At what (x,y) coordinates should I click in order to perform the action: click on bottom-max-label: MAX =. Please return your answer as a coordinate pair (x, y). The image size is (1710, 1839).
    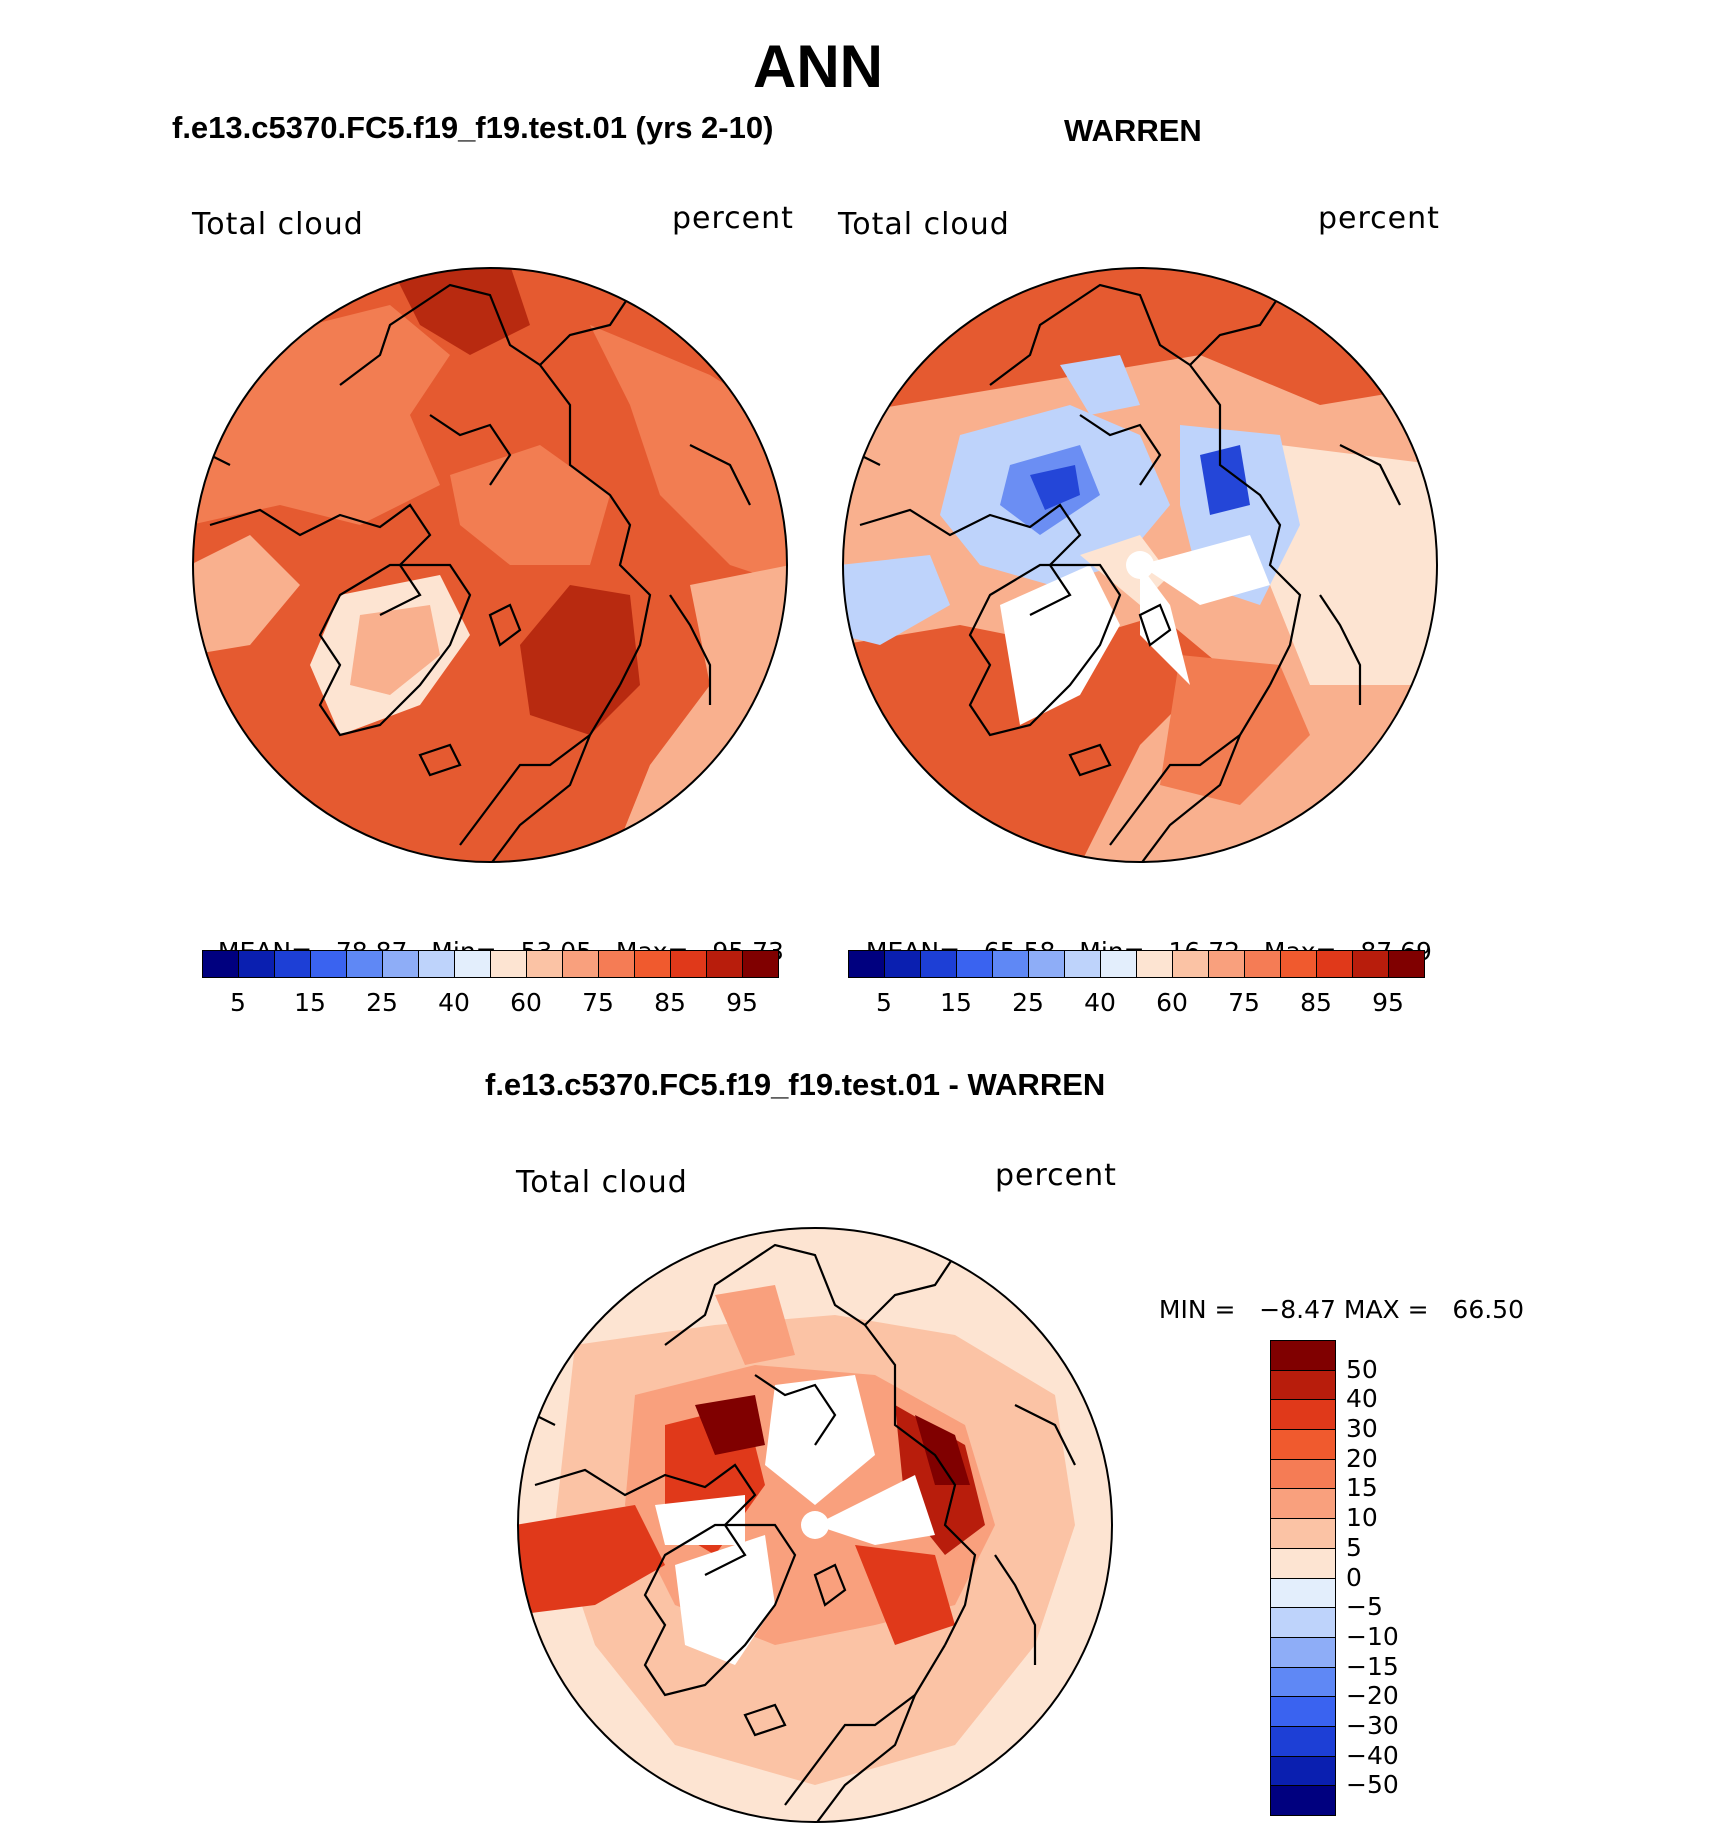
    Looking at the image, I should click on (1386, 1309).